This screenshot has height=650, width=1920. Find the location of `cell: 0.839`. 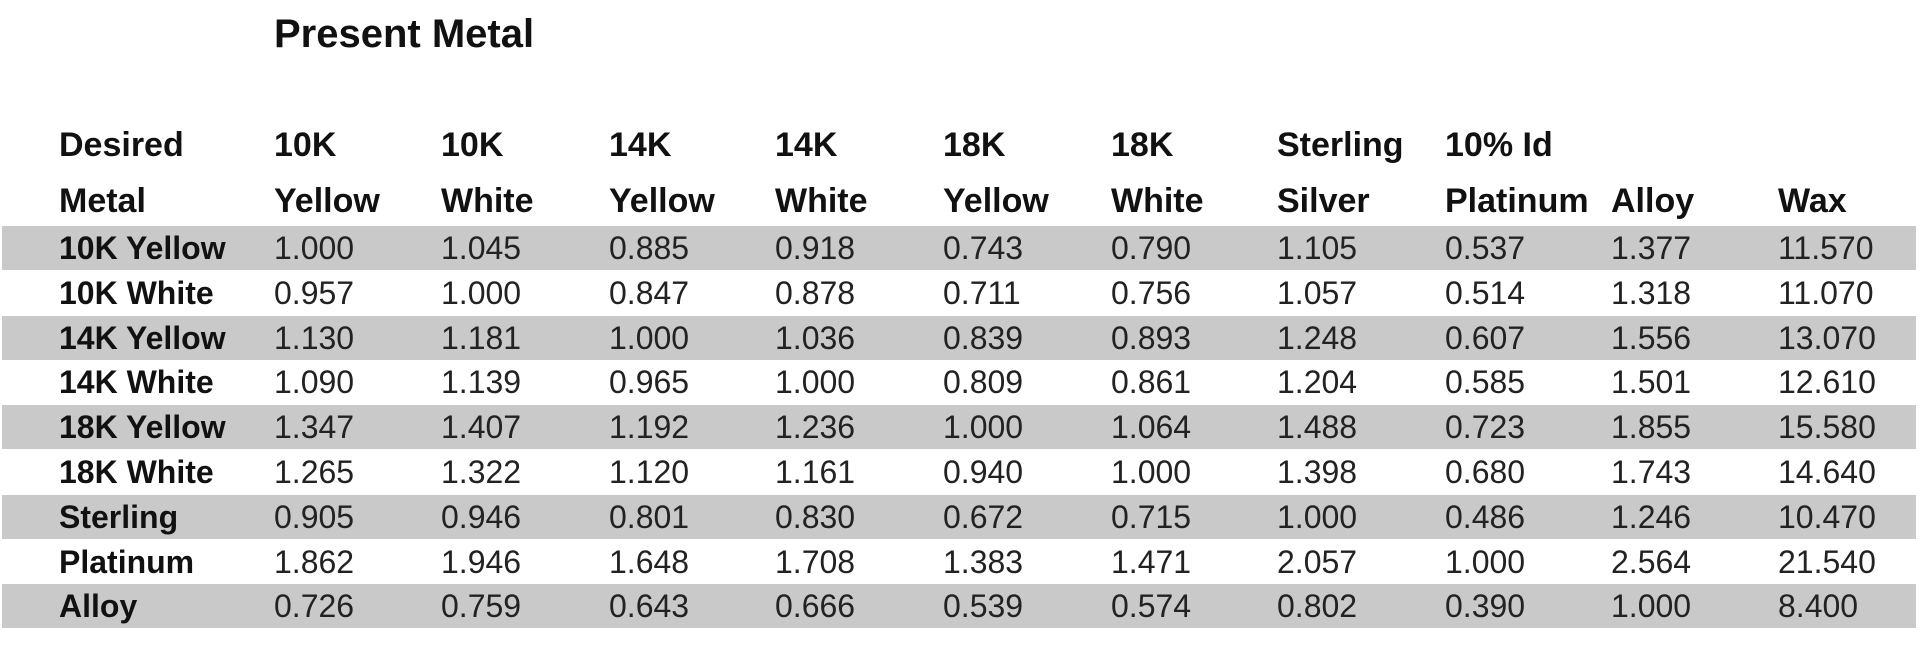

cell: 0.839 is located at coordinates (983, 337).